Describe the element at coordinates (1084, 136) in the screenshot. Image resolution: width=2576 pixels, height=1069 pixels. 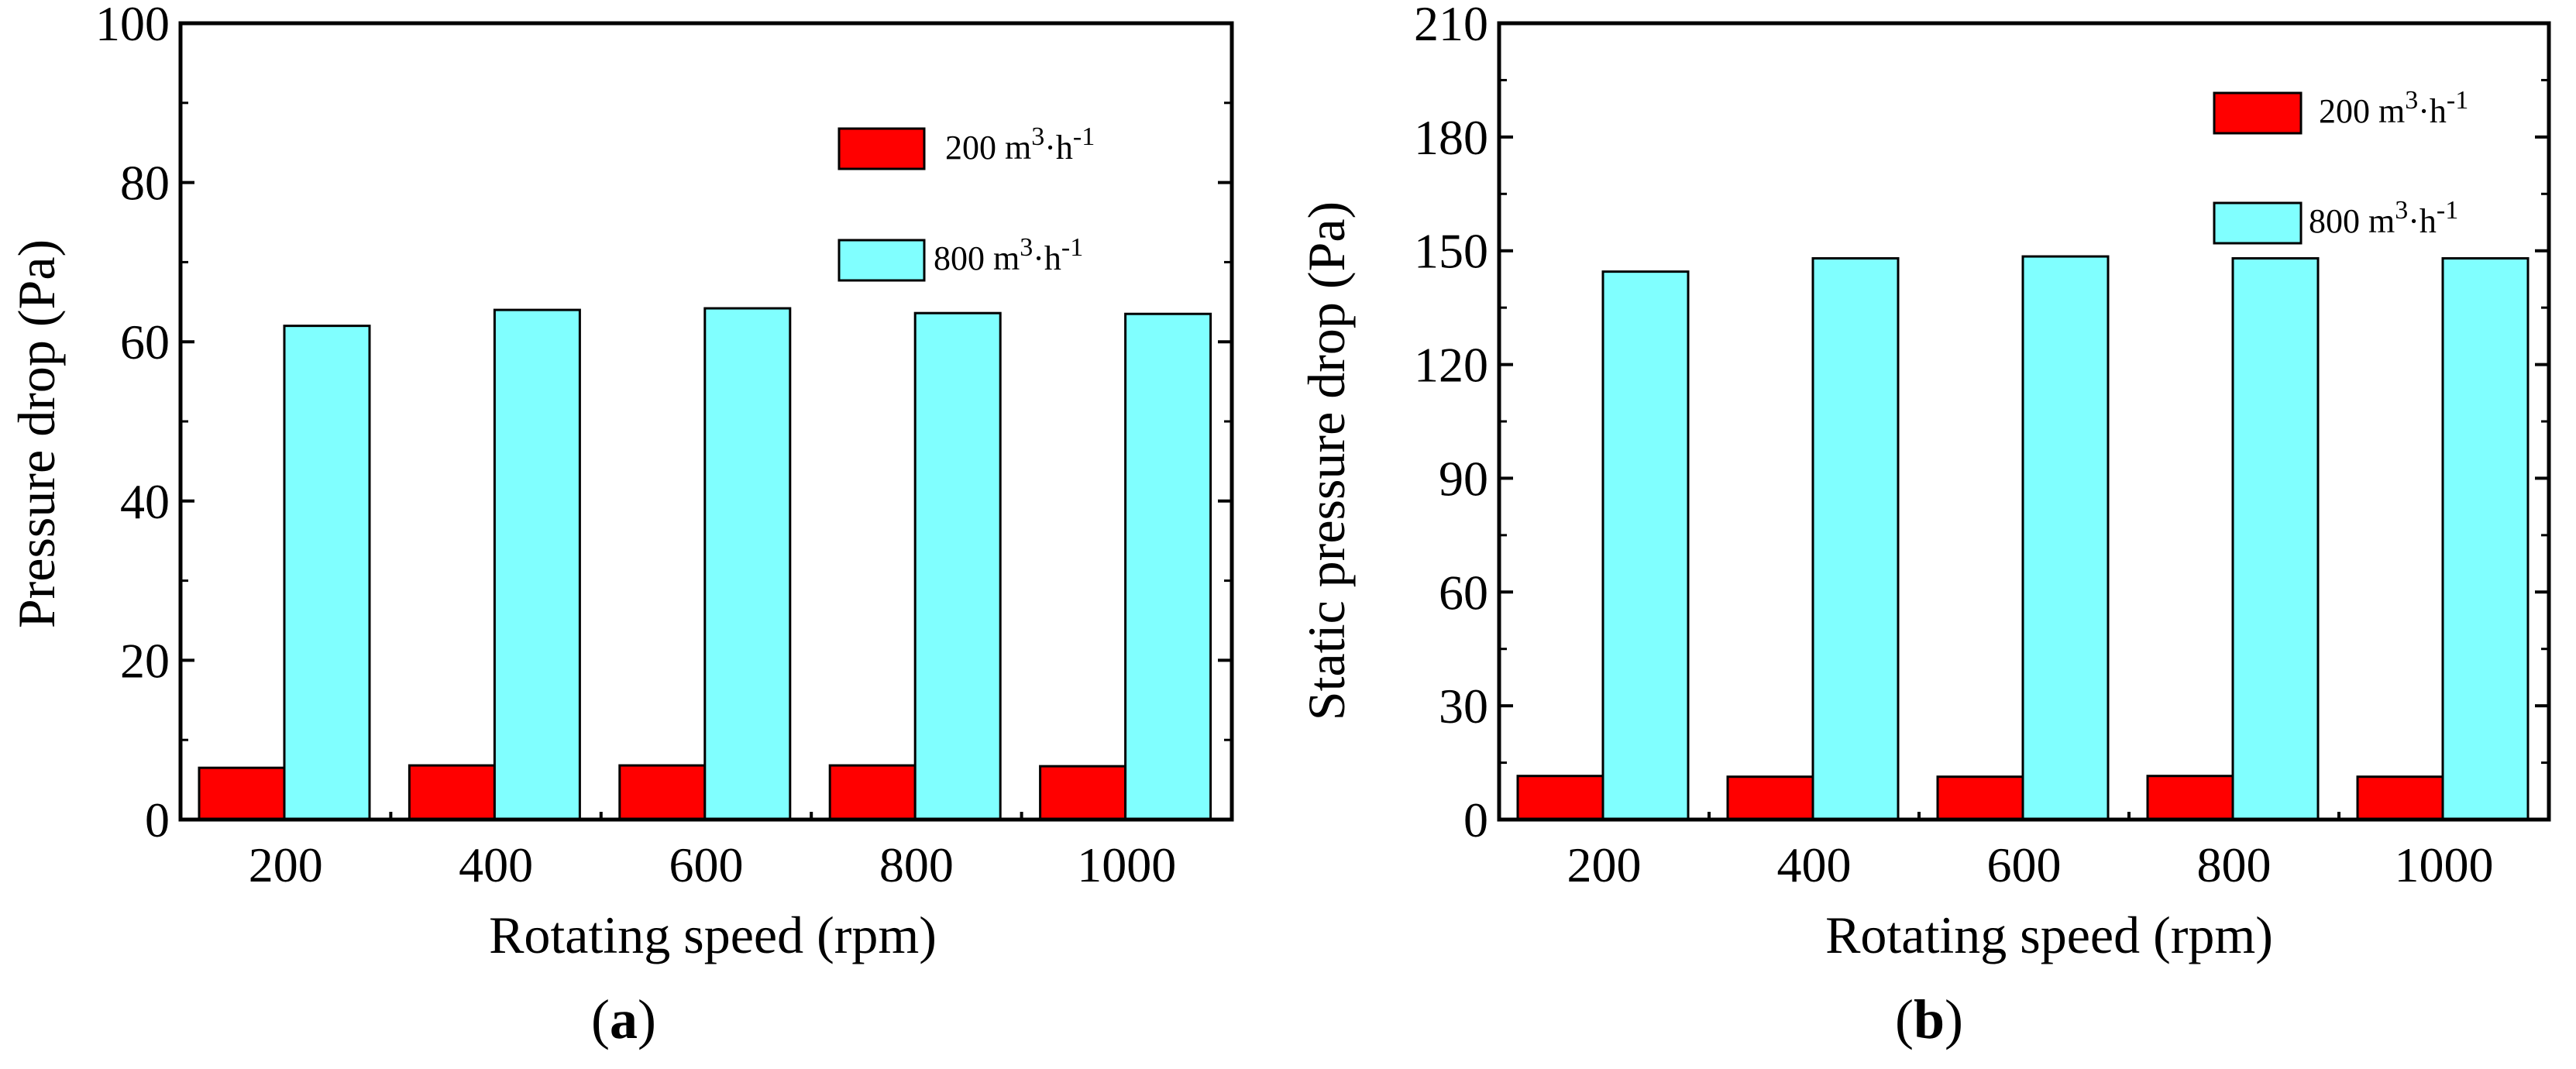
I see `legend-text-a-1-sup2: -1` at that location.